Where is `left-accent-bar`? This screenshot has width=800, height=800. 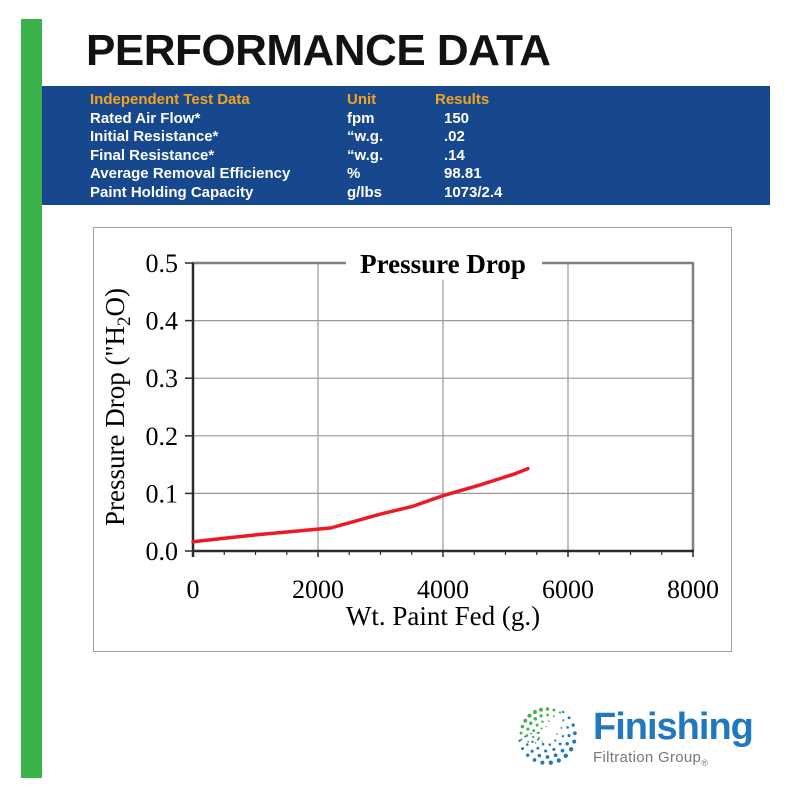 left-accent-bar is located at coordinates (31, 398).